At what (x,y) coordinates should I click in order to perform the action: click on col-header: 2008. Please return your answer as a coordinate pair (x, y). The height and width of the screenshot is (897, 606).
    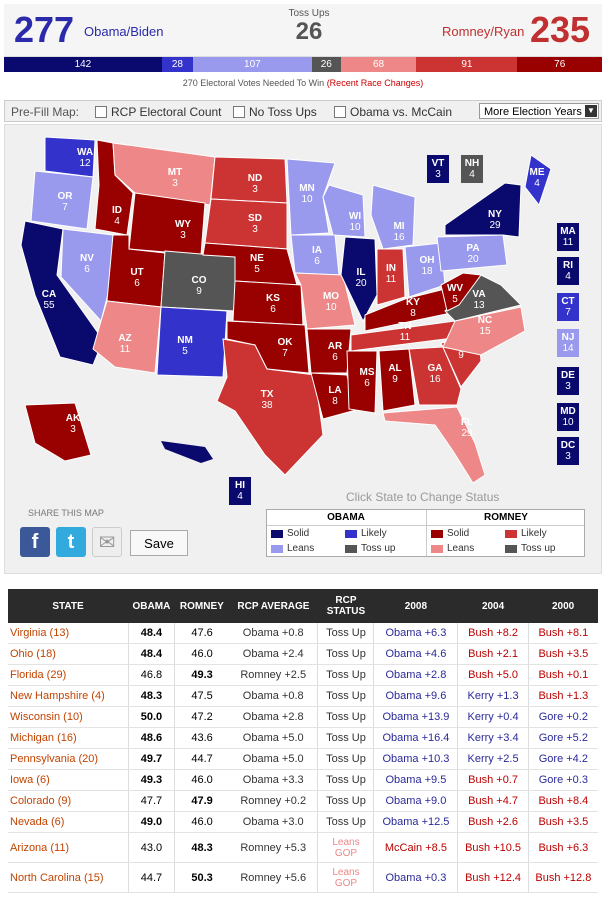
    Looking at the image, I should click on (415, 606).